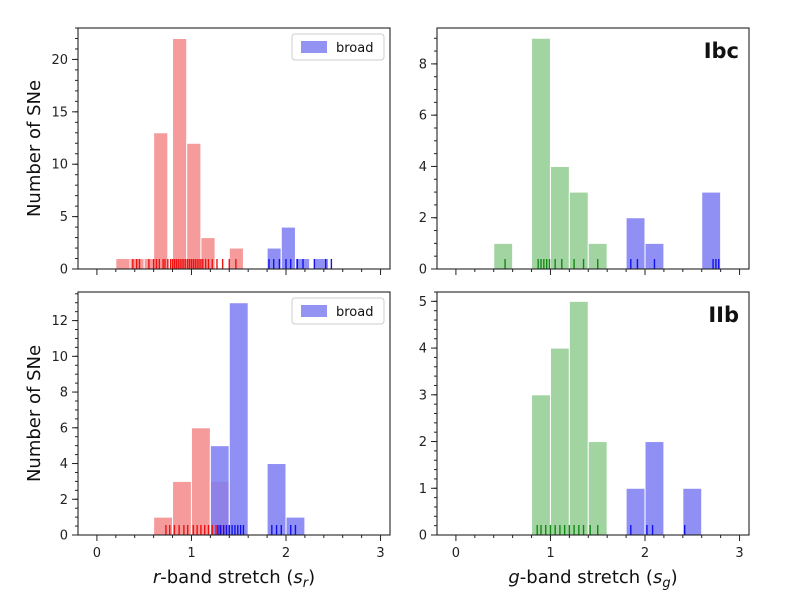 This screenshot has width=789, height=592. What do you see at coordinates (423, 489) in the screenshot?
I see `y-tick-label: 1` at bounding box center [423, 489].